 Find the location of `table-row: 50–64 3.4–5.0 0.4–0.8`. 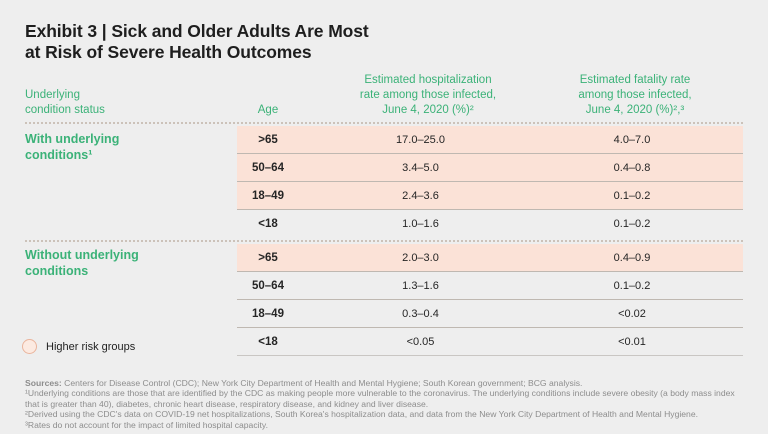

table-row: 50–64 3.4–5.0 0.4–0.8 is located at coordinates (490, 168).